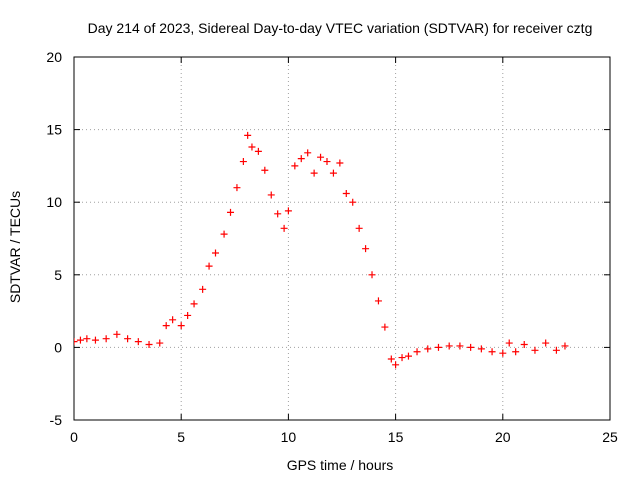  Describe the element at coordinates (74, 437) in the screenshot. I see `x-tick-label: 0` at that location.